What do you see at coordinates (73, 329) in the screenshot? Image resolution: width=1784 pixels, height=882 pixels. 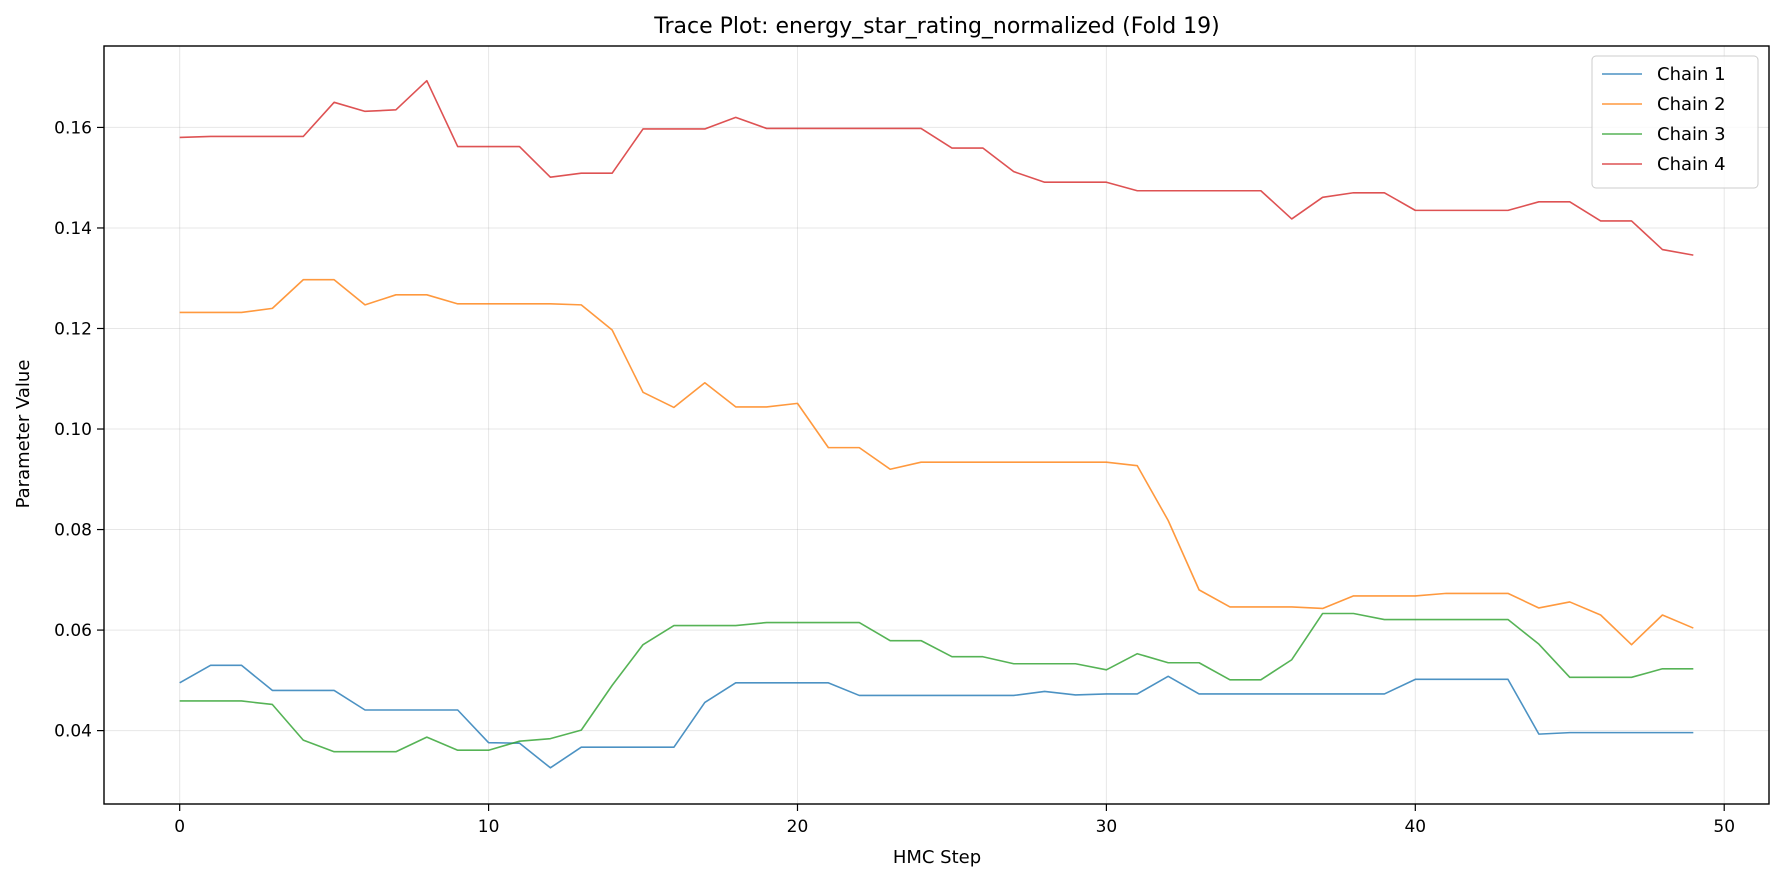 I see `y-tick-label: 0.12` at bounding box center [73, 329].